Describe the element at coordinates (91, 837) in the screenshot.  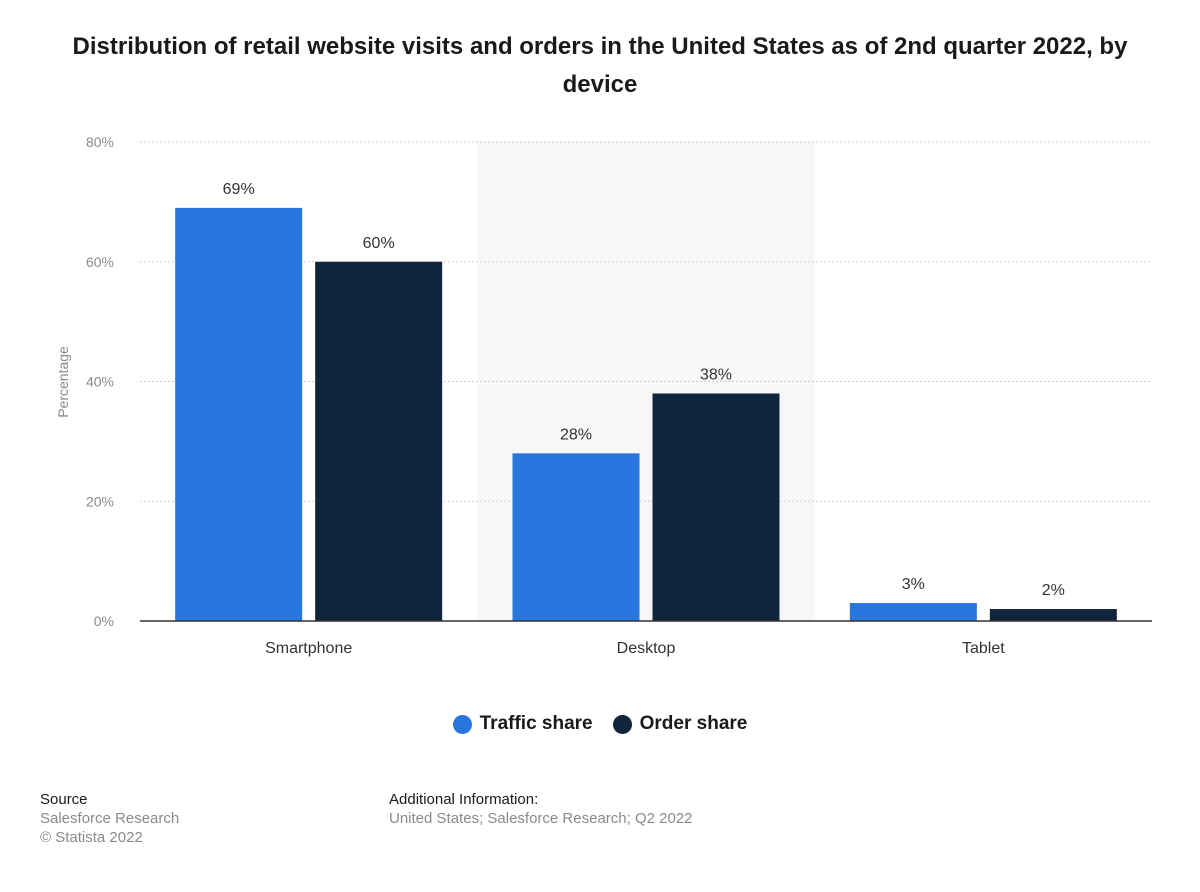
I see `copyright-text: © Statista 2022` at that location.